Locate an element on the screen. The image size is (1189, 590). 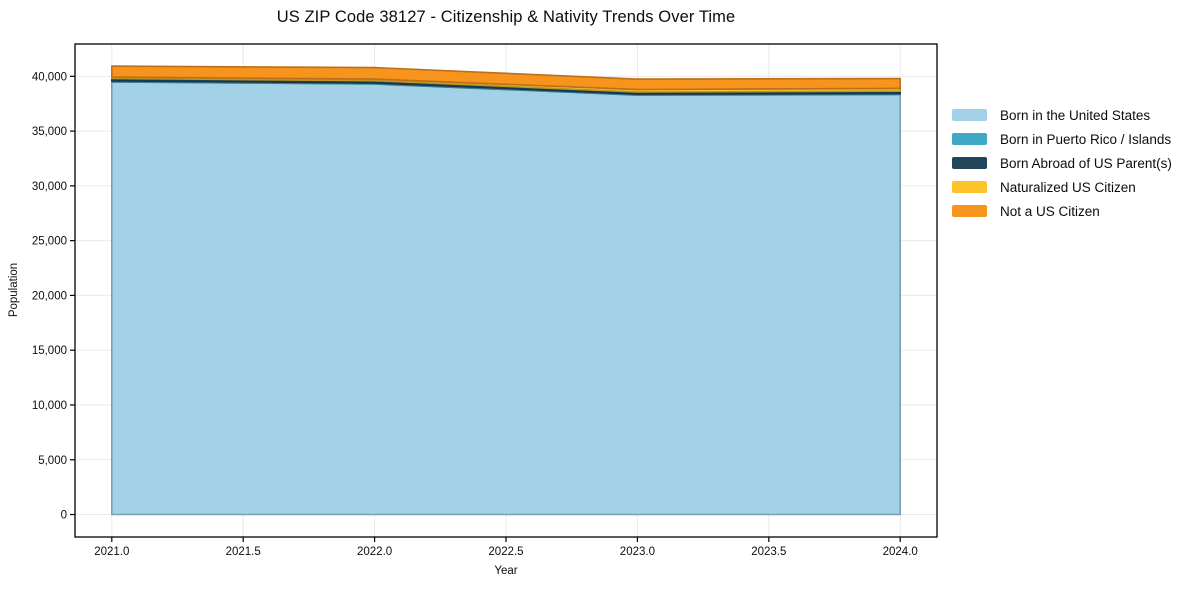
y-axis-label: Population is located at coordinates (14, 290).